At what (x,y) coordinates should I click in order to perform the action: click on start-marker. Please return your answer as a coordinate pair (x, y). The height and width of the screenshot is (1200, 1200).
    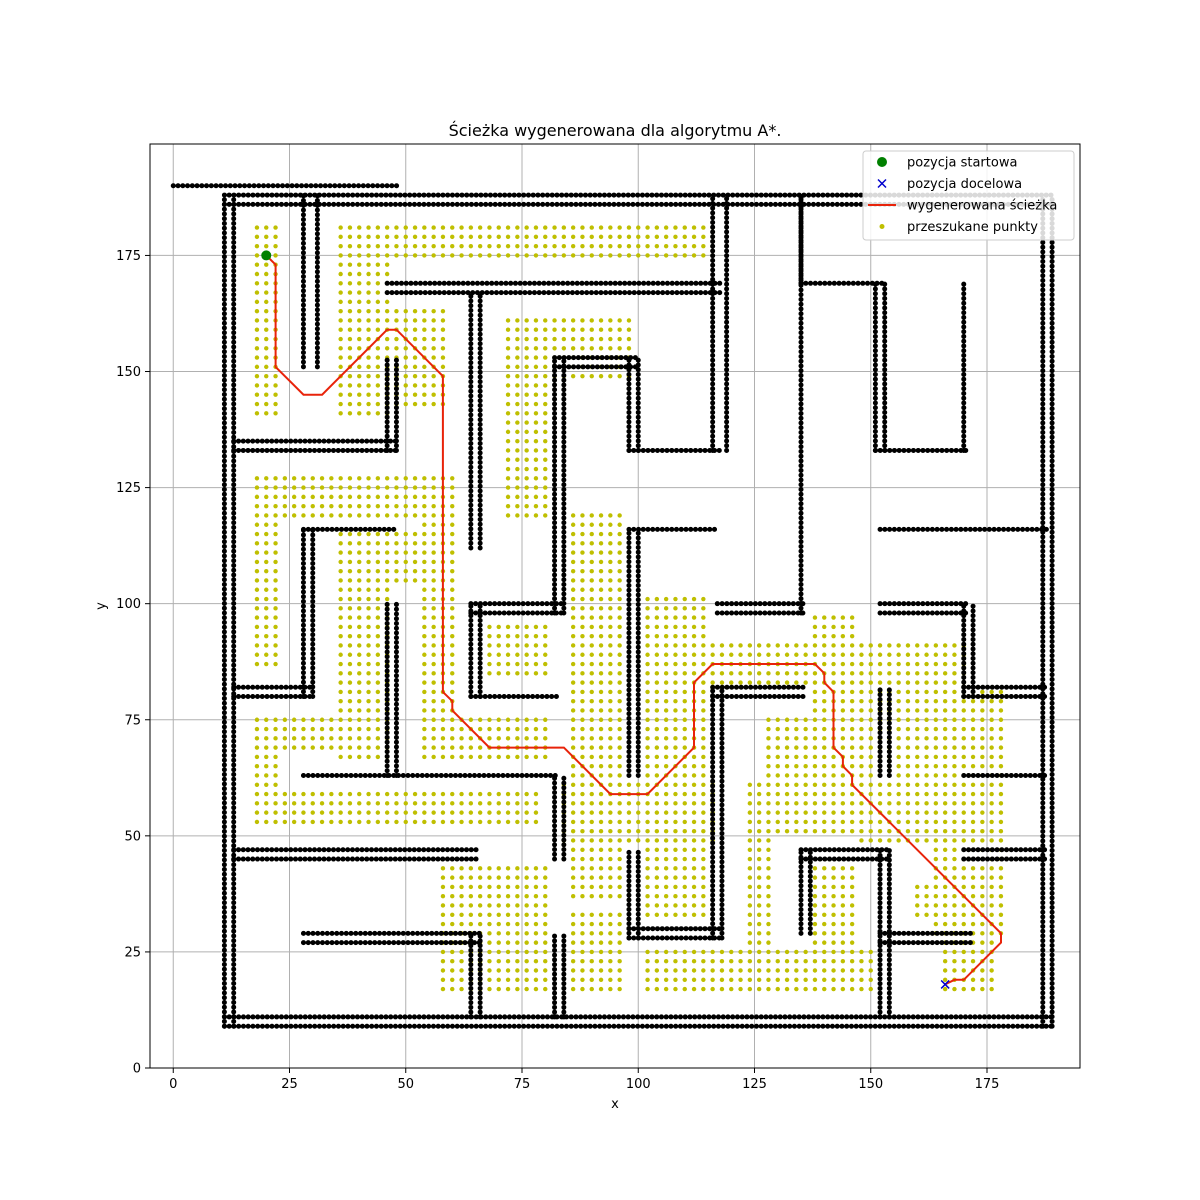
    Looking at the image, I should click on (266, 255).